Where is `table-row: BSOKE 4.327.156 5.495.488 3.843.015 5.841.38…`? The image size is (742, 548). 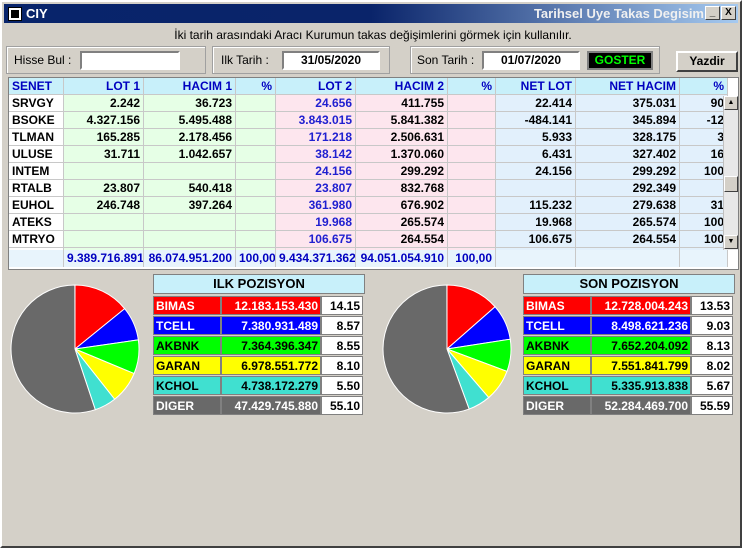 table-row: BSOKE 4.327.156 5.495.488 3.843.015 5.841.38… is located at coordinates (368, 120).